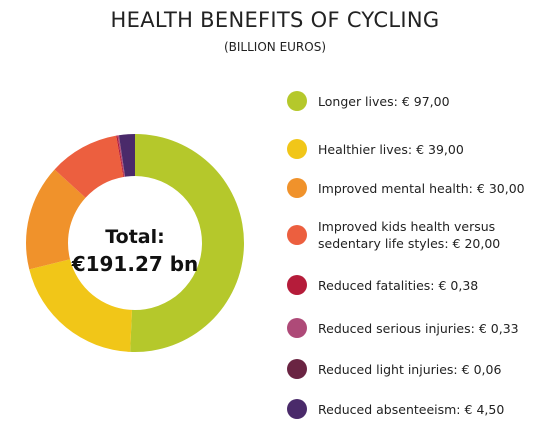 The width and height of the screenshot is (550, 423). I want to click on legend-text: Reduced light injuries: € 0,06, so click(409, 369).